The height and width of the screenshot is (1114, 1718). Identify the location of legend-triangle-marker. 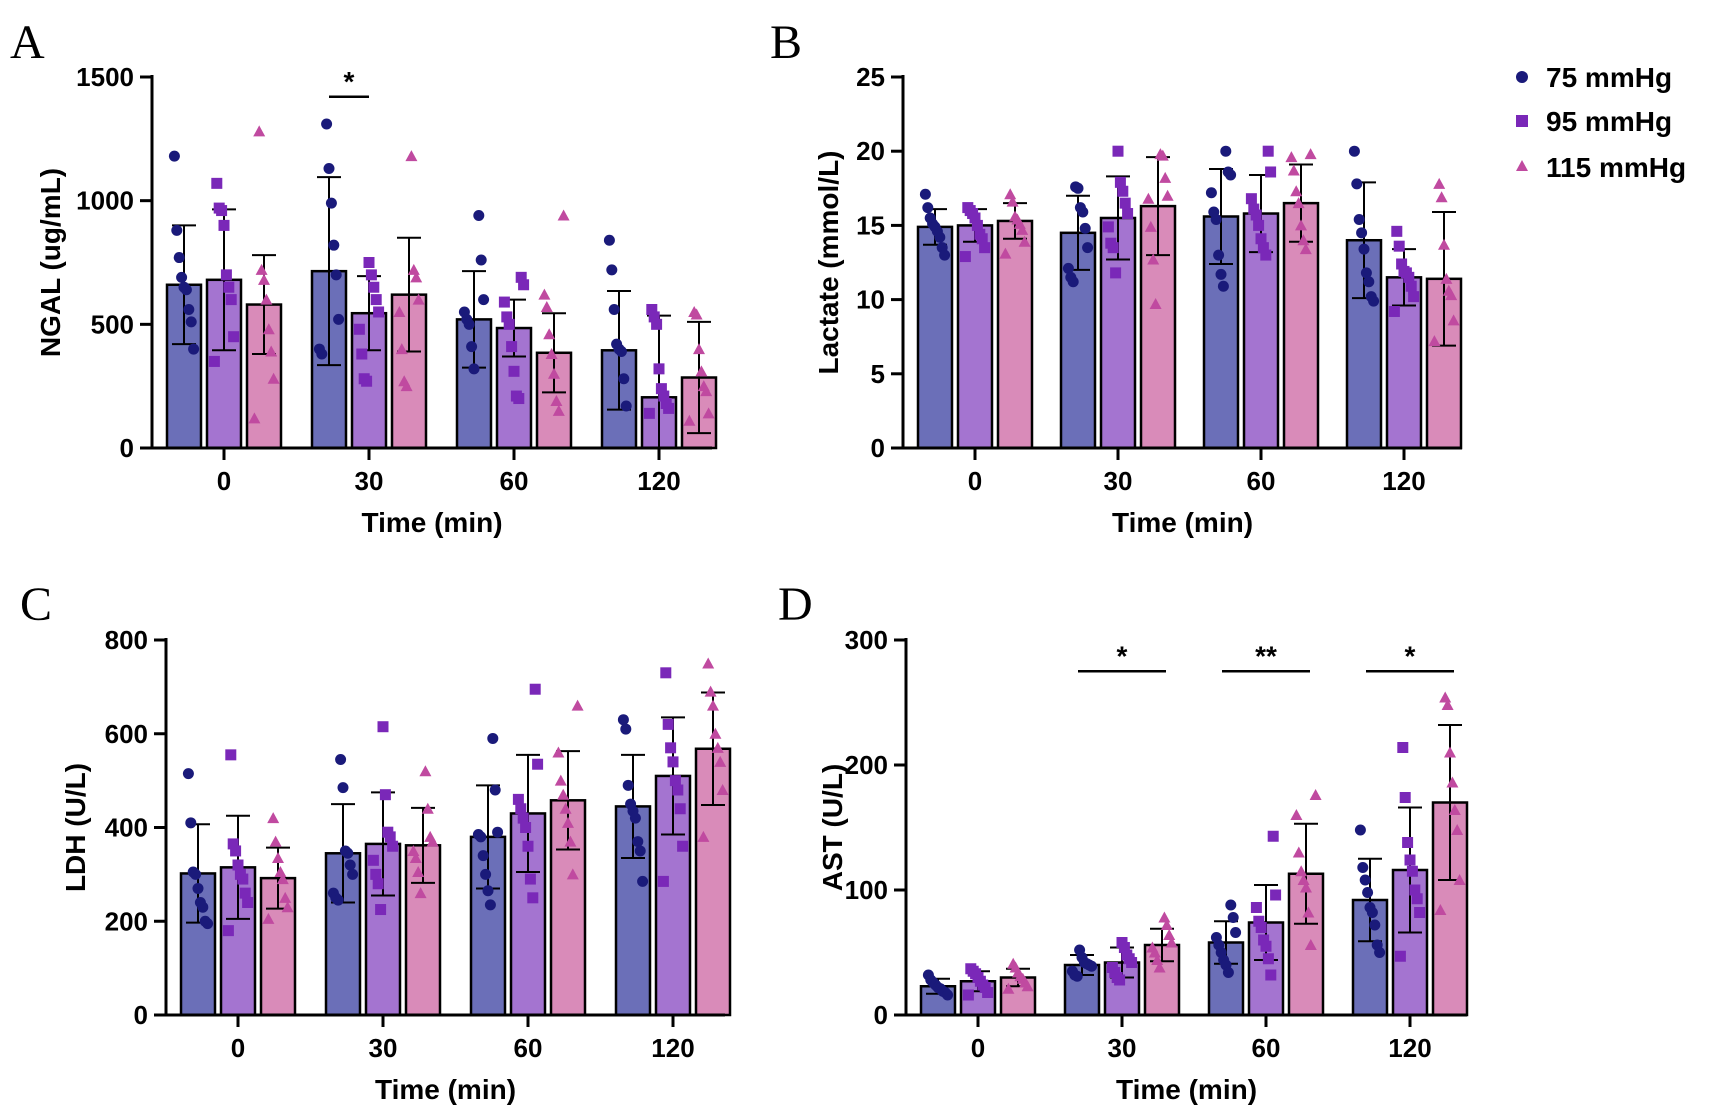
(1522, 165).